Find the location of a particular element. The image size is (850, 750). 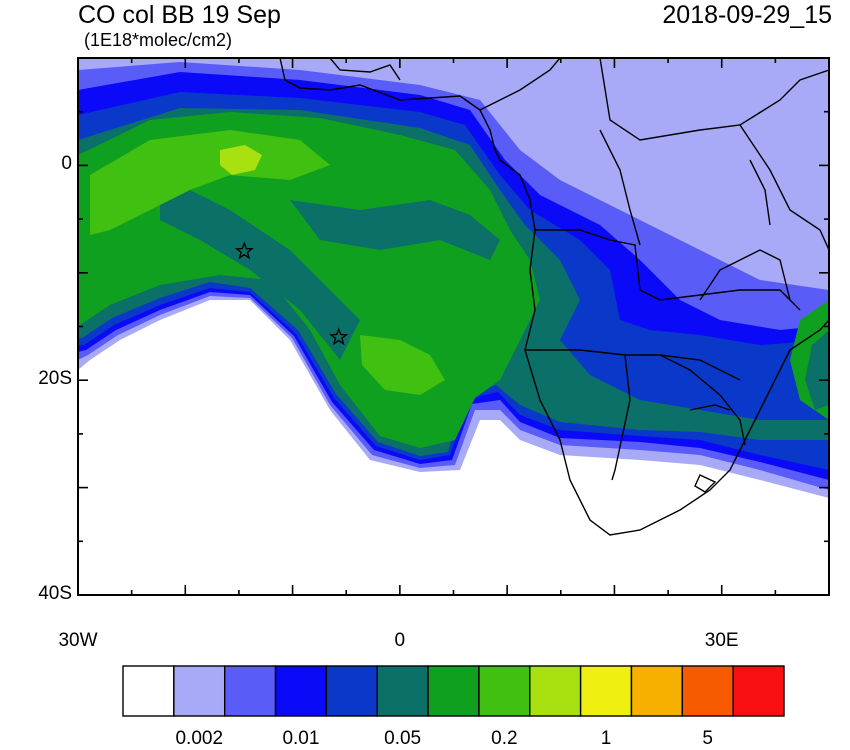

map-title: CO col BB 19 Sep is located at coordinates (179, 15).